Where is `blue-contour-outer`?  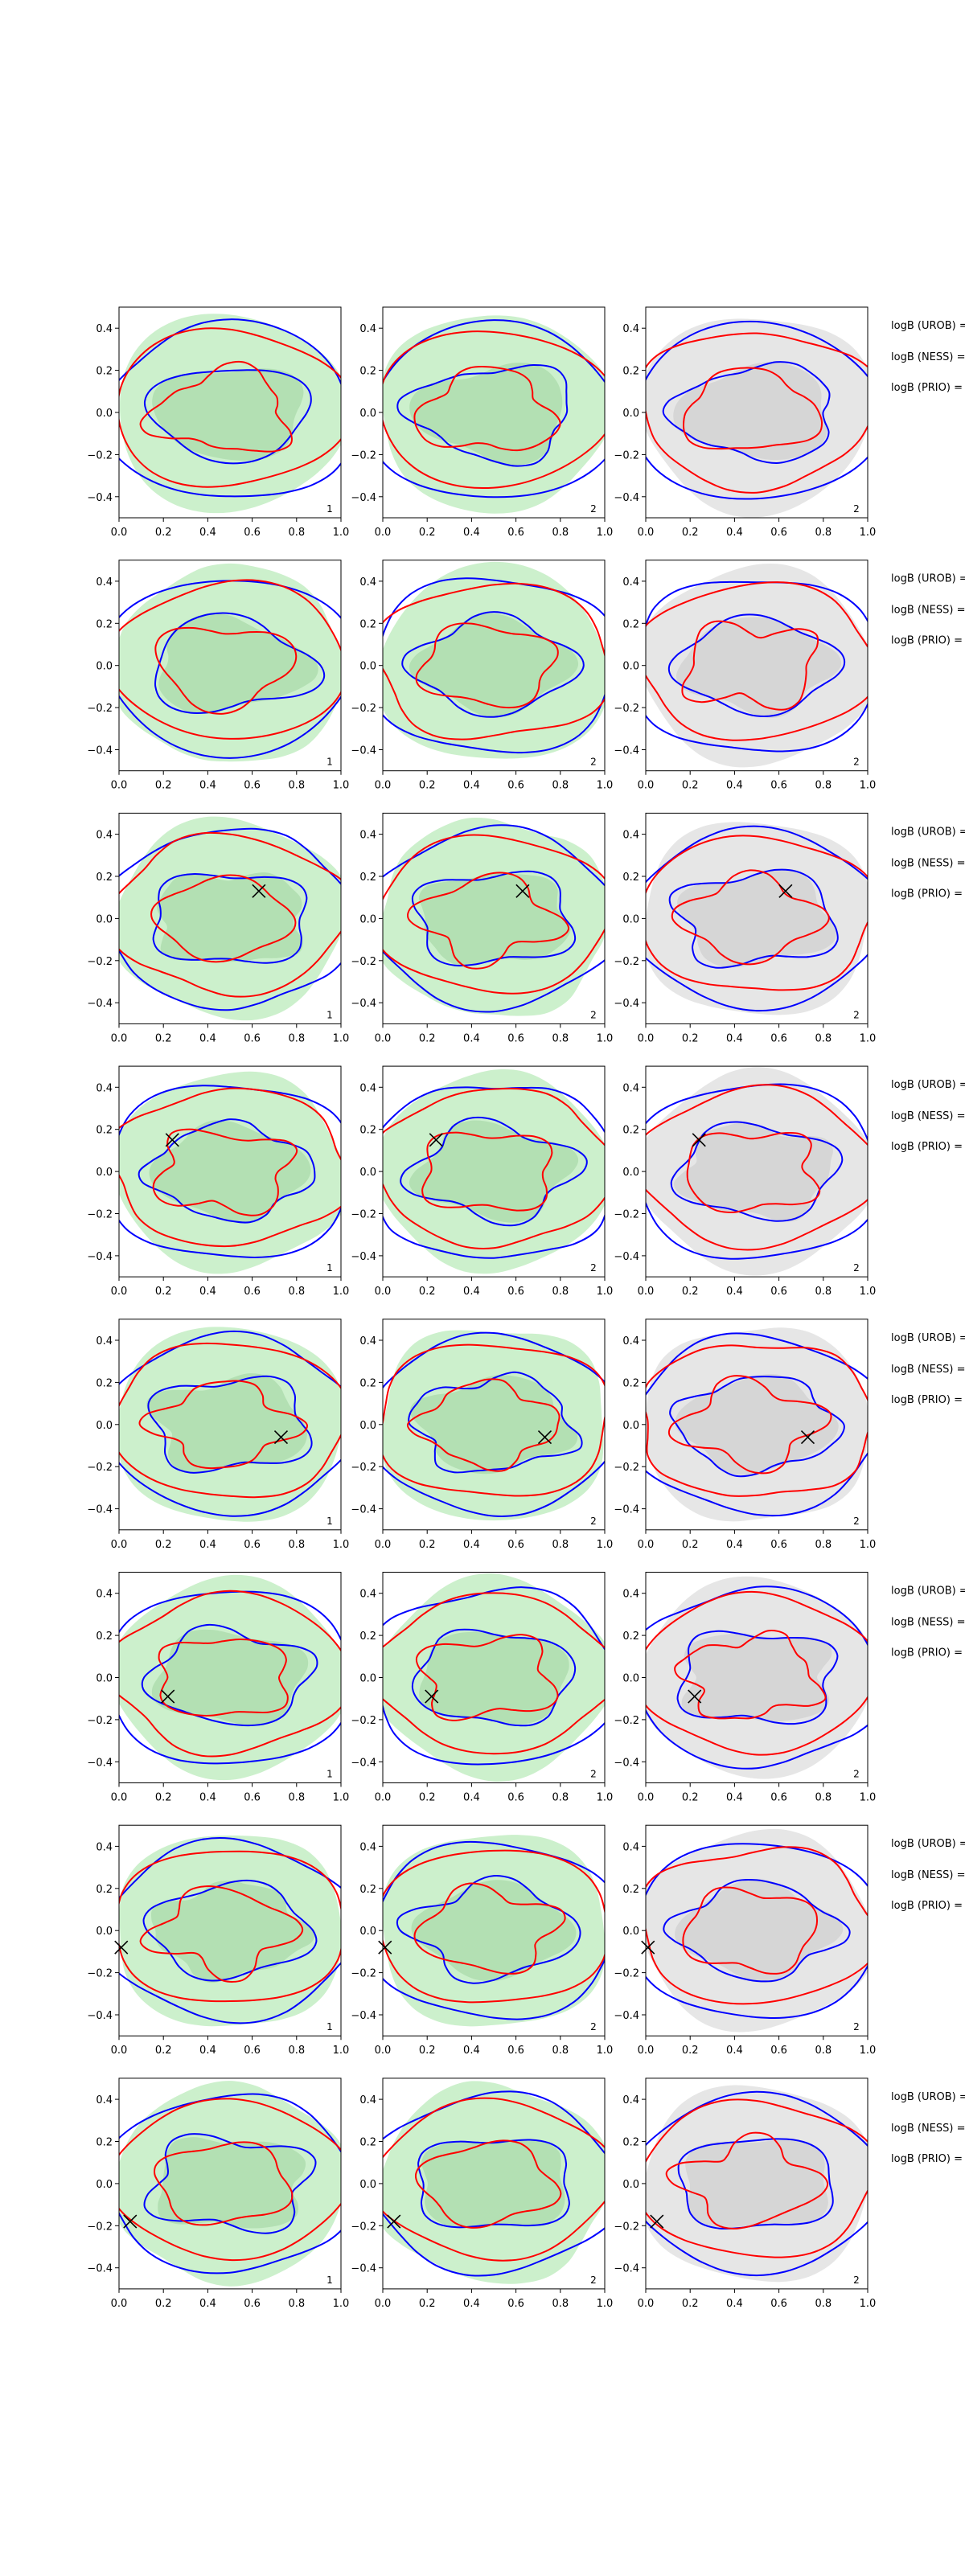 blue-contour-outer is located at coordinates (757, 410).